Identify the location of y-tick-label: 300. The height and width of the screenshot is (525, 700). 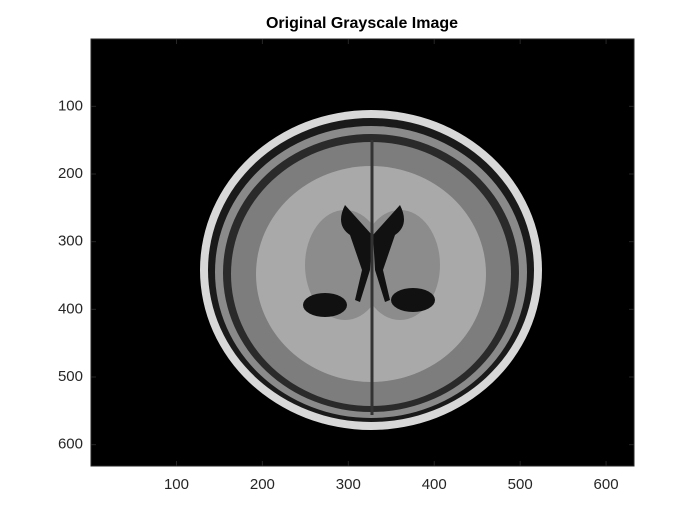
(70, 241).